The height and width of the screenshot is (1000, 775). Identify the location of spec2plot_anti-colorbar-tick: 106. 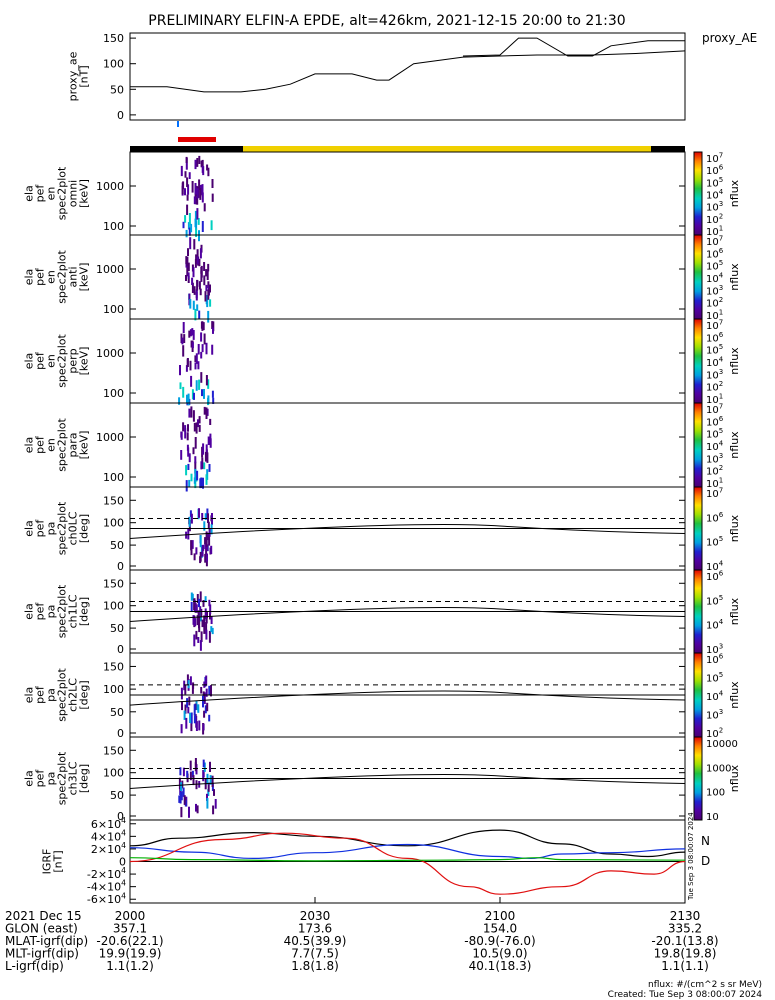
(715, 254).